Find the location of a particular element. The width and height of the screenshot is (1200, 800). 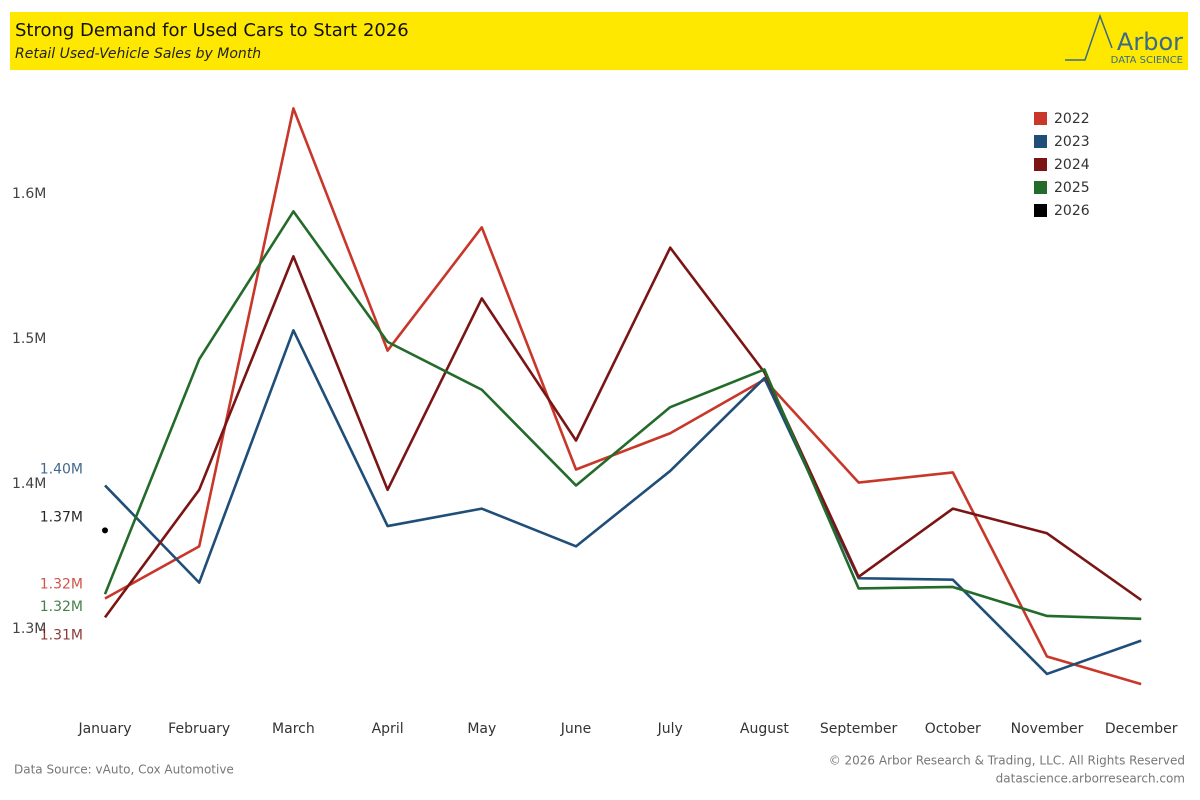

website: datascience.arborresearch.com is located at coordinates (1090, 779).